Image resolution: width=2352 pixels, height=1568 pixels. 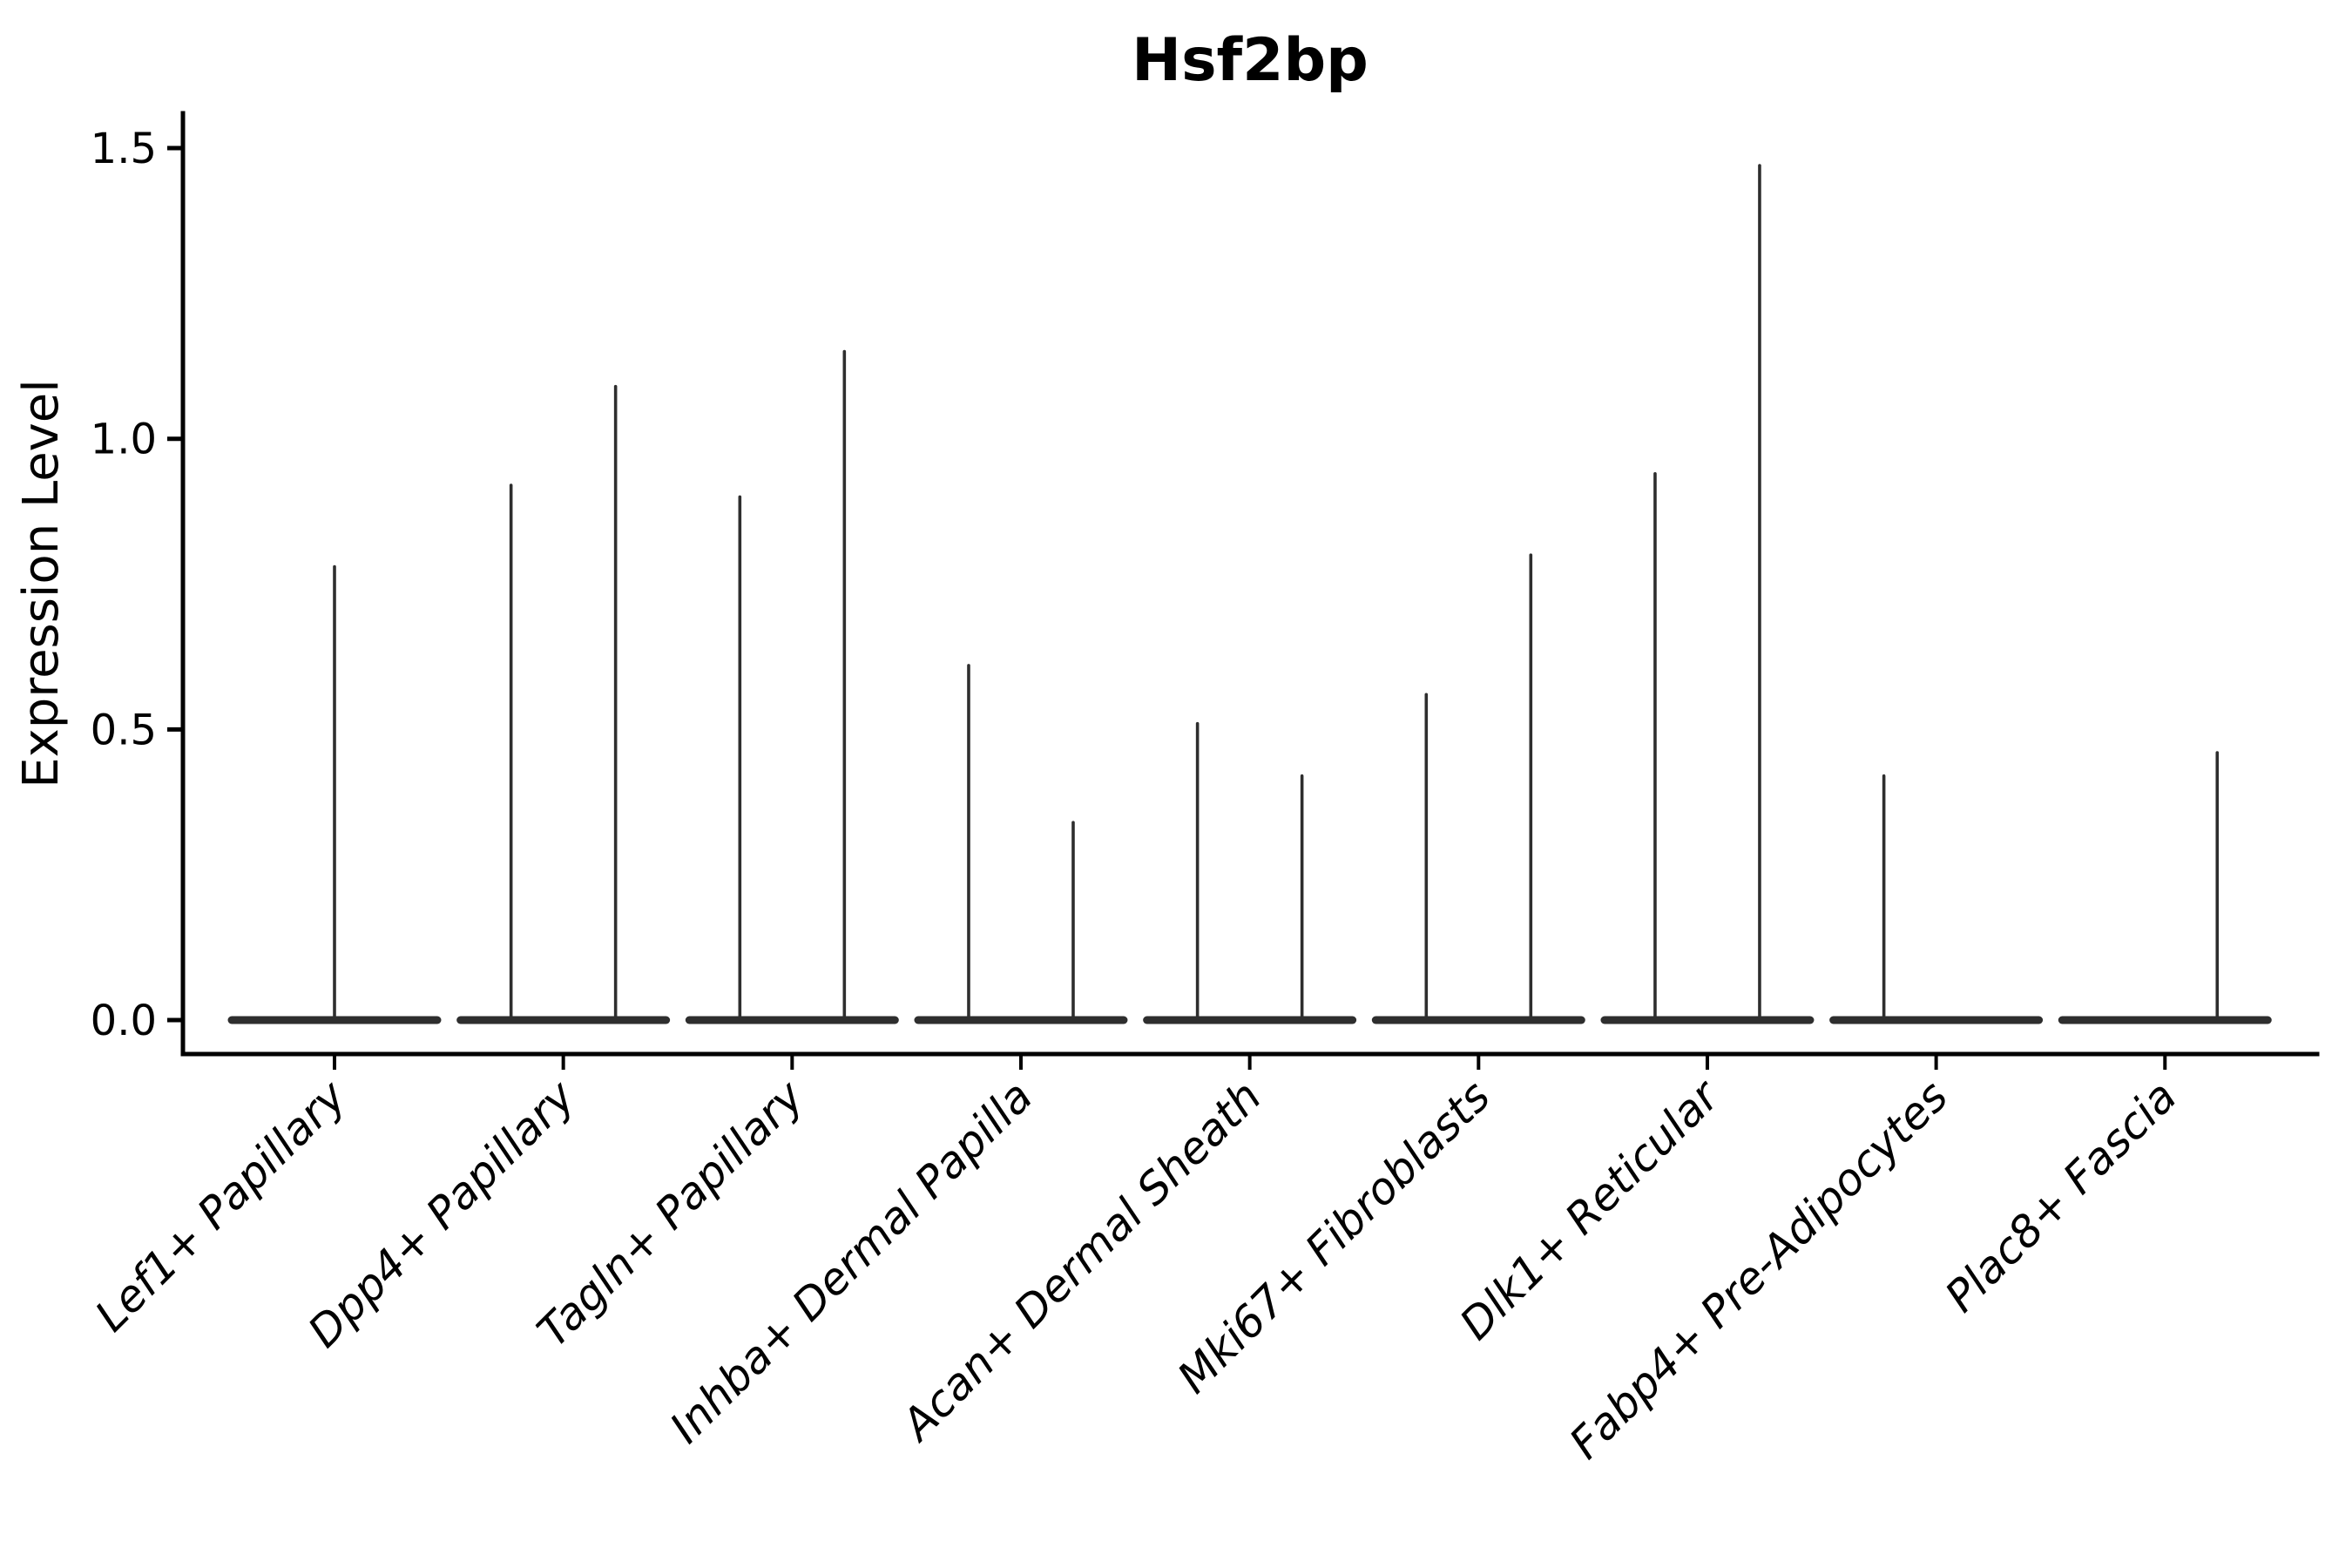 What do you see at coordinates (124, 149) in the screenshot?
I see `y-tick-label: 1.5` at bounding box center [124, 149].